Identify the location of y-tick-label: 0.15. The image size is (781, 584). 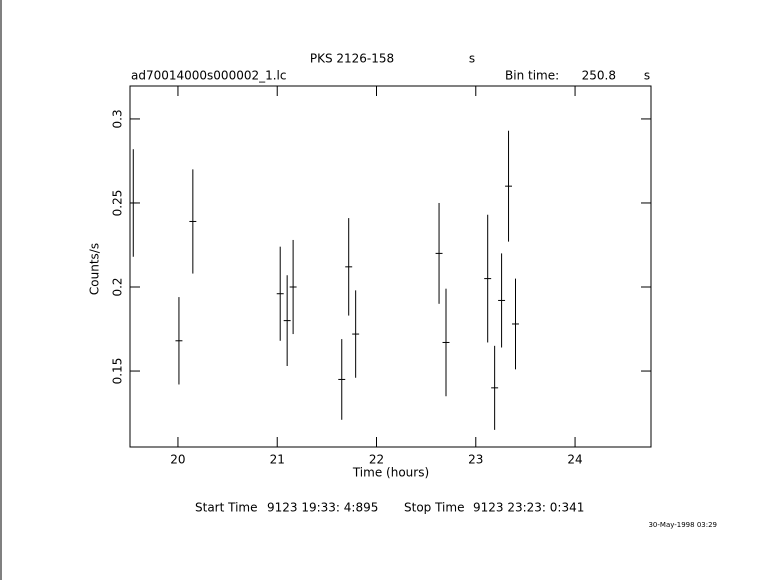
(118, 371).